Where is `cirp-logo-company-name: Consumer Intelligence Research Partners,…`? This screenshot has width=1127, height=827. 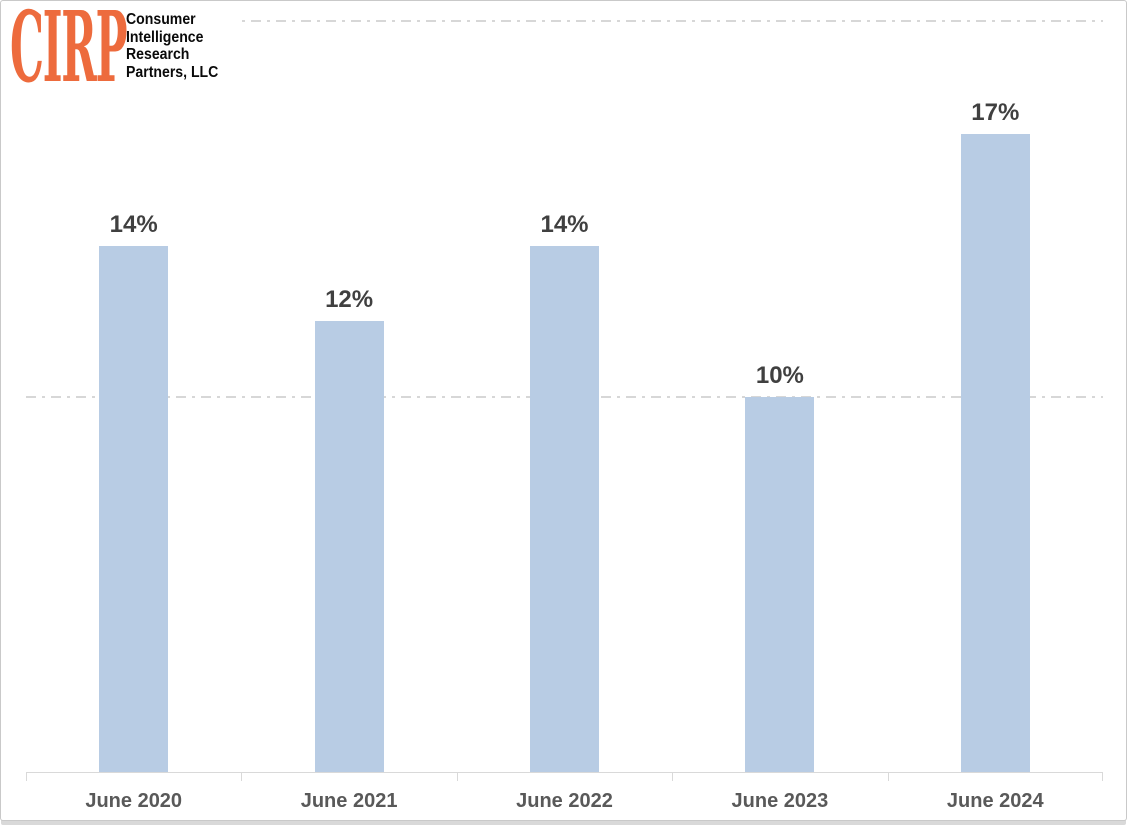
cirp-logo-company-name: Consumer Intelligence Research Partners,… is located at coordinates (172, 46).